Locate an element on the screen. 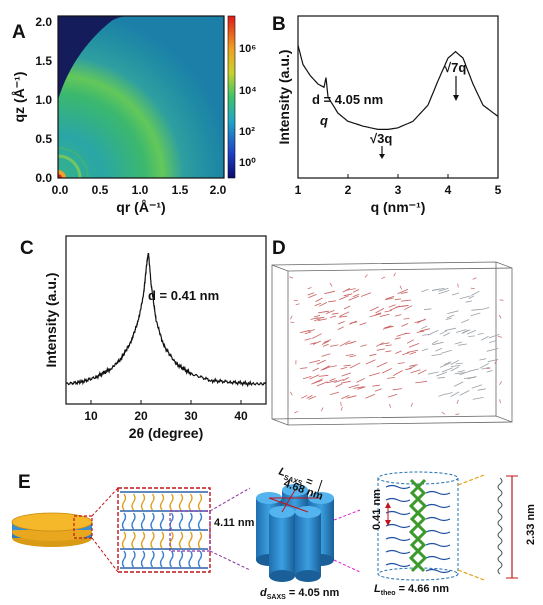  purple-zoom-box is located at coordinates (190, 531).